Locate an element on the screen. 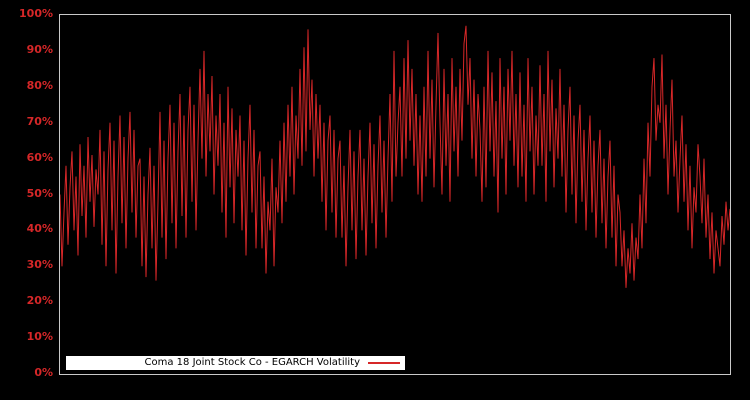 The height and width of the screenshot is (400, 750). y-tick-label: 60% is located at coordinates (39, 157).